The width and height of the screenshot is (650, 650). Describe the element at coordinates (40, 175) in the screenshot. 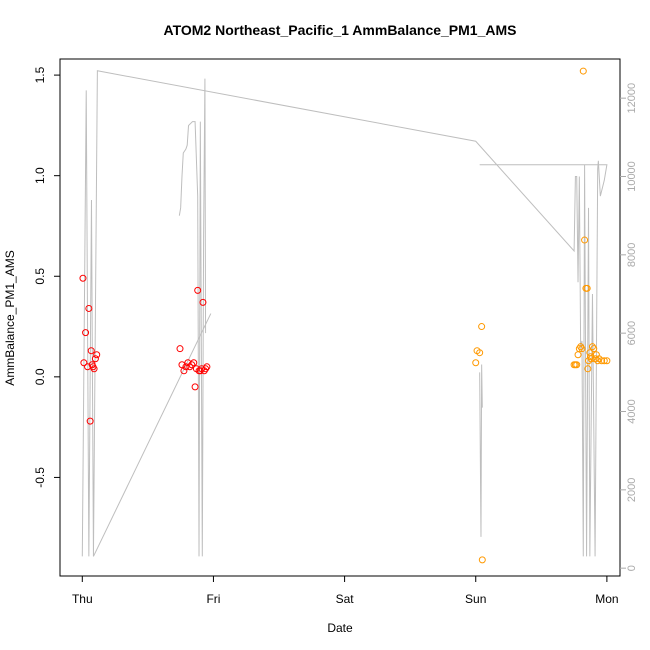

I see `y-tick-label-3: 1.0` at that location.